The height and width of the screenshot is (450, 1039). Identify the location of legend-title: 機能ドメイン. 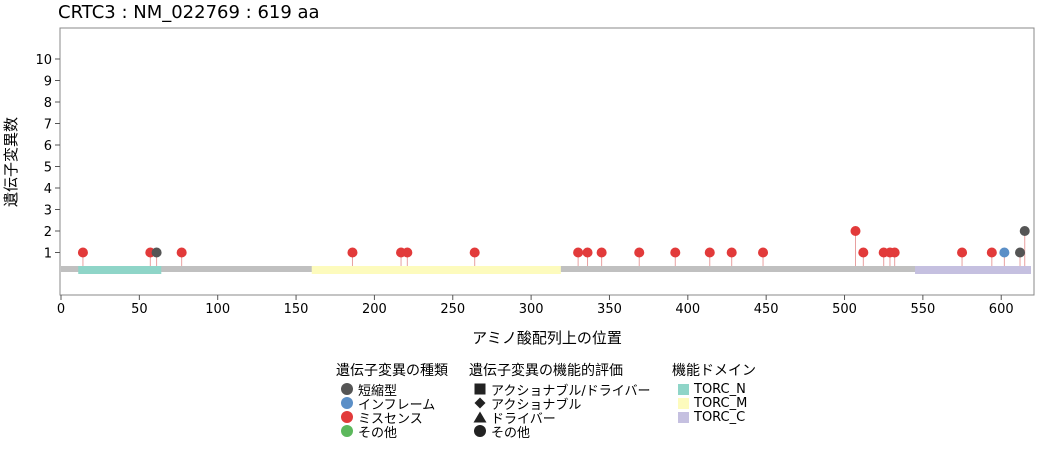
(714, 371).